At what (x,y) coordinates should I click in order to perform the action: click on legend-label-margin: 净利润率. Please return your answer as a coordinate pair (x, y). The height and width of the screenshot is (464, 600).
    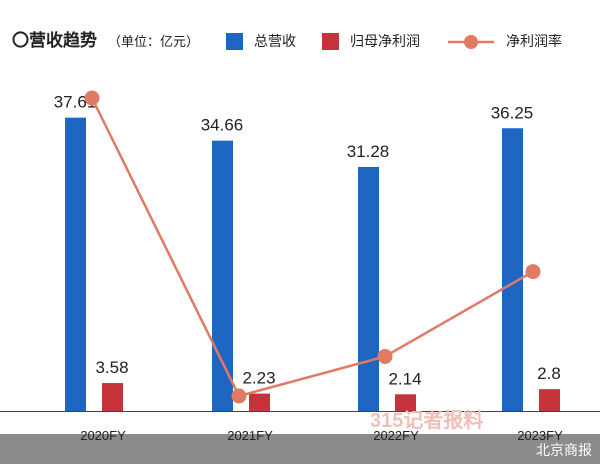
    Looking at the image, I should click on (534, 41).